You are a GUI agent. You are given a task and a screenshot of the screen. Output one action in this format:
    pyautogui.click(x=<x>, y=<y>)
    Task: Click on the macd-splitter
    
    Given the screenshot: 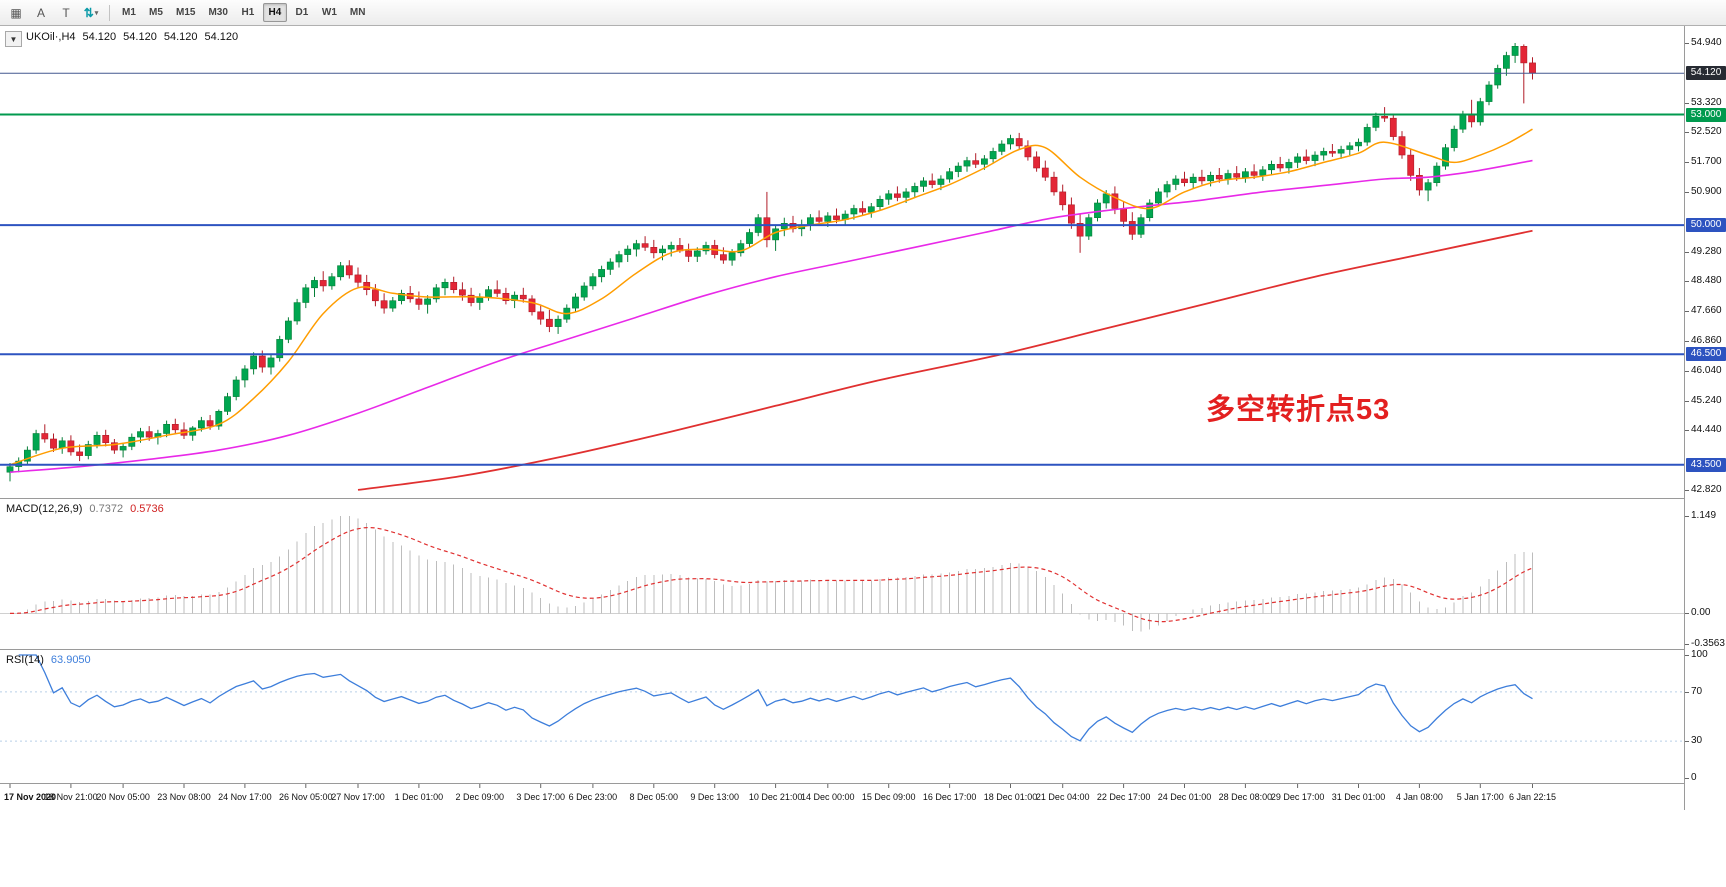 What is the action you would take?
    pyautogui.click(x=863, y=498)
    